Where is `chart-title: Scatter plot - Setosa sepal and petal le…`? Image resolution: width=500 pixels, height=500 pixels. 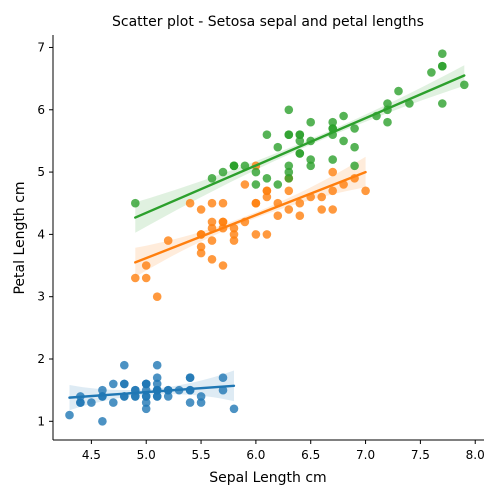 chart-title: Scatter plot - Setosa sepal and petal le… is located at coordinates (268, 22).